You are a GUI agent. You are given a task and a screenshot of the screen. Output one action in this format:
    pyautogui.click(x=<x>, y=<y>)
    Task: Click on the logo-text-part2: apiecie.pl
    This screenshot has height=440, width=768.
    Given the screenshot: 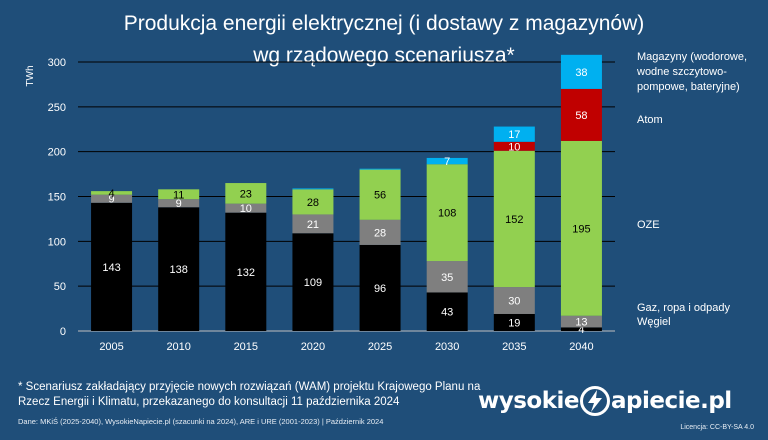 What is the action you would take?
    pyautogui.click(x=671, y=401)
    